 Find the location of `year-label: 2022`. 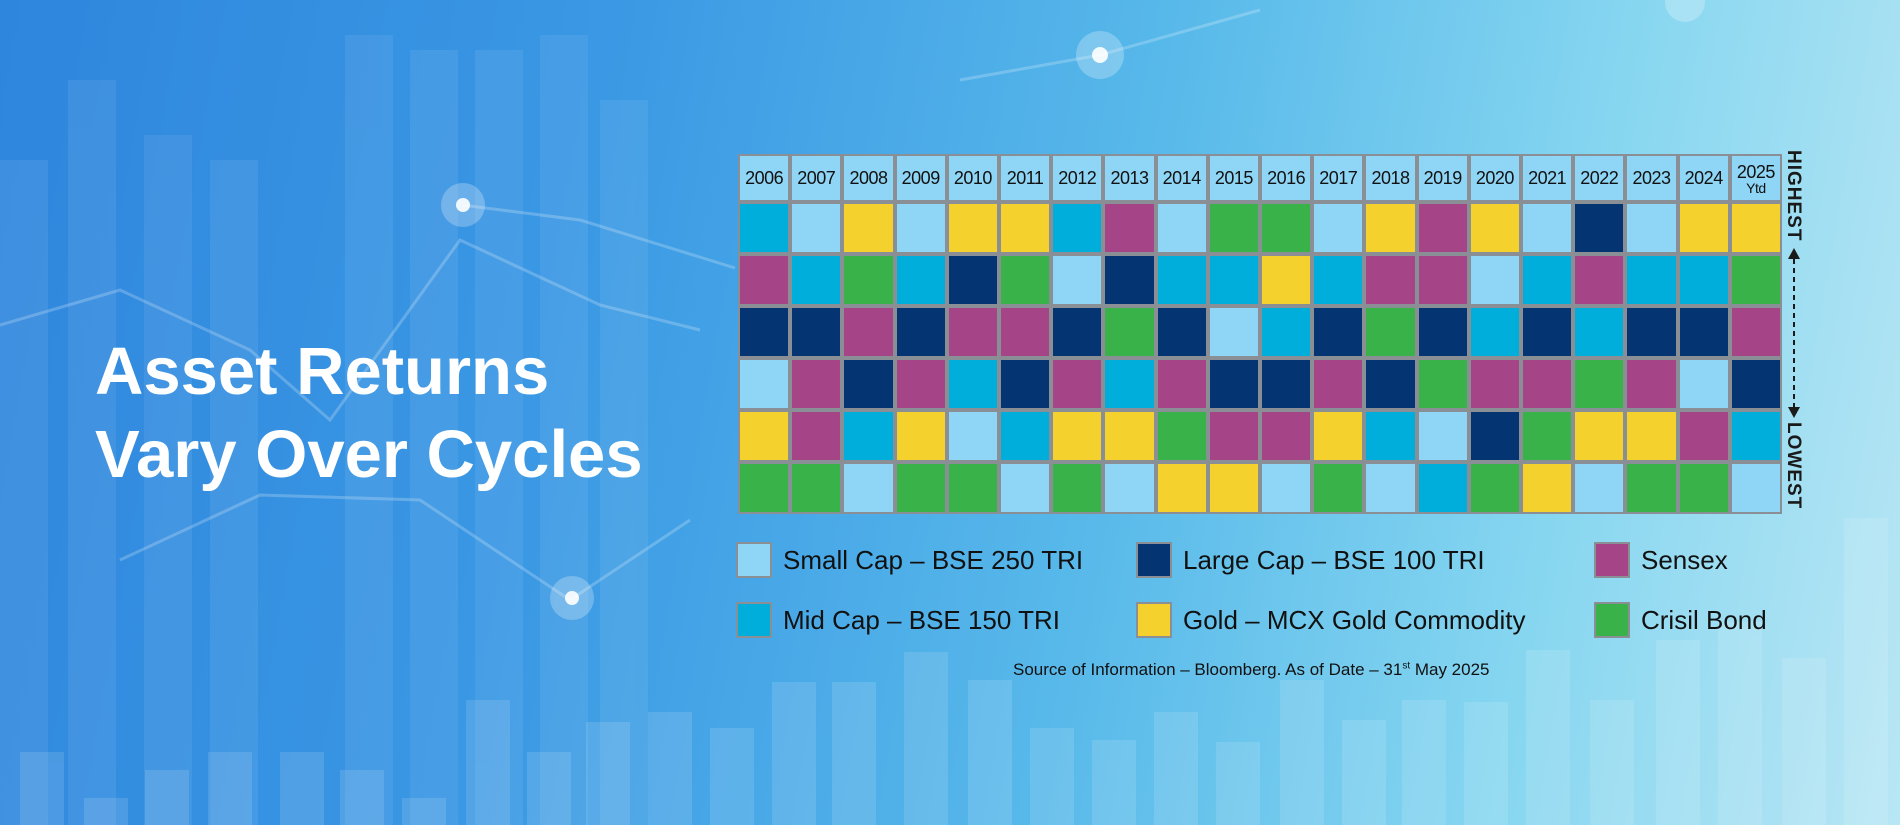

year-label: 2022 is located at coordinates (1599, 178).